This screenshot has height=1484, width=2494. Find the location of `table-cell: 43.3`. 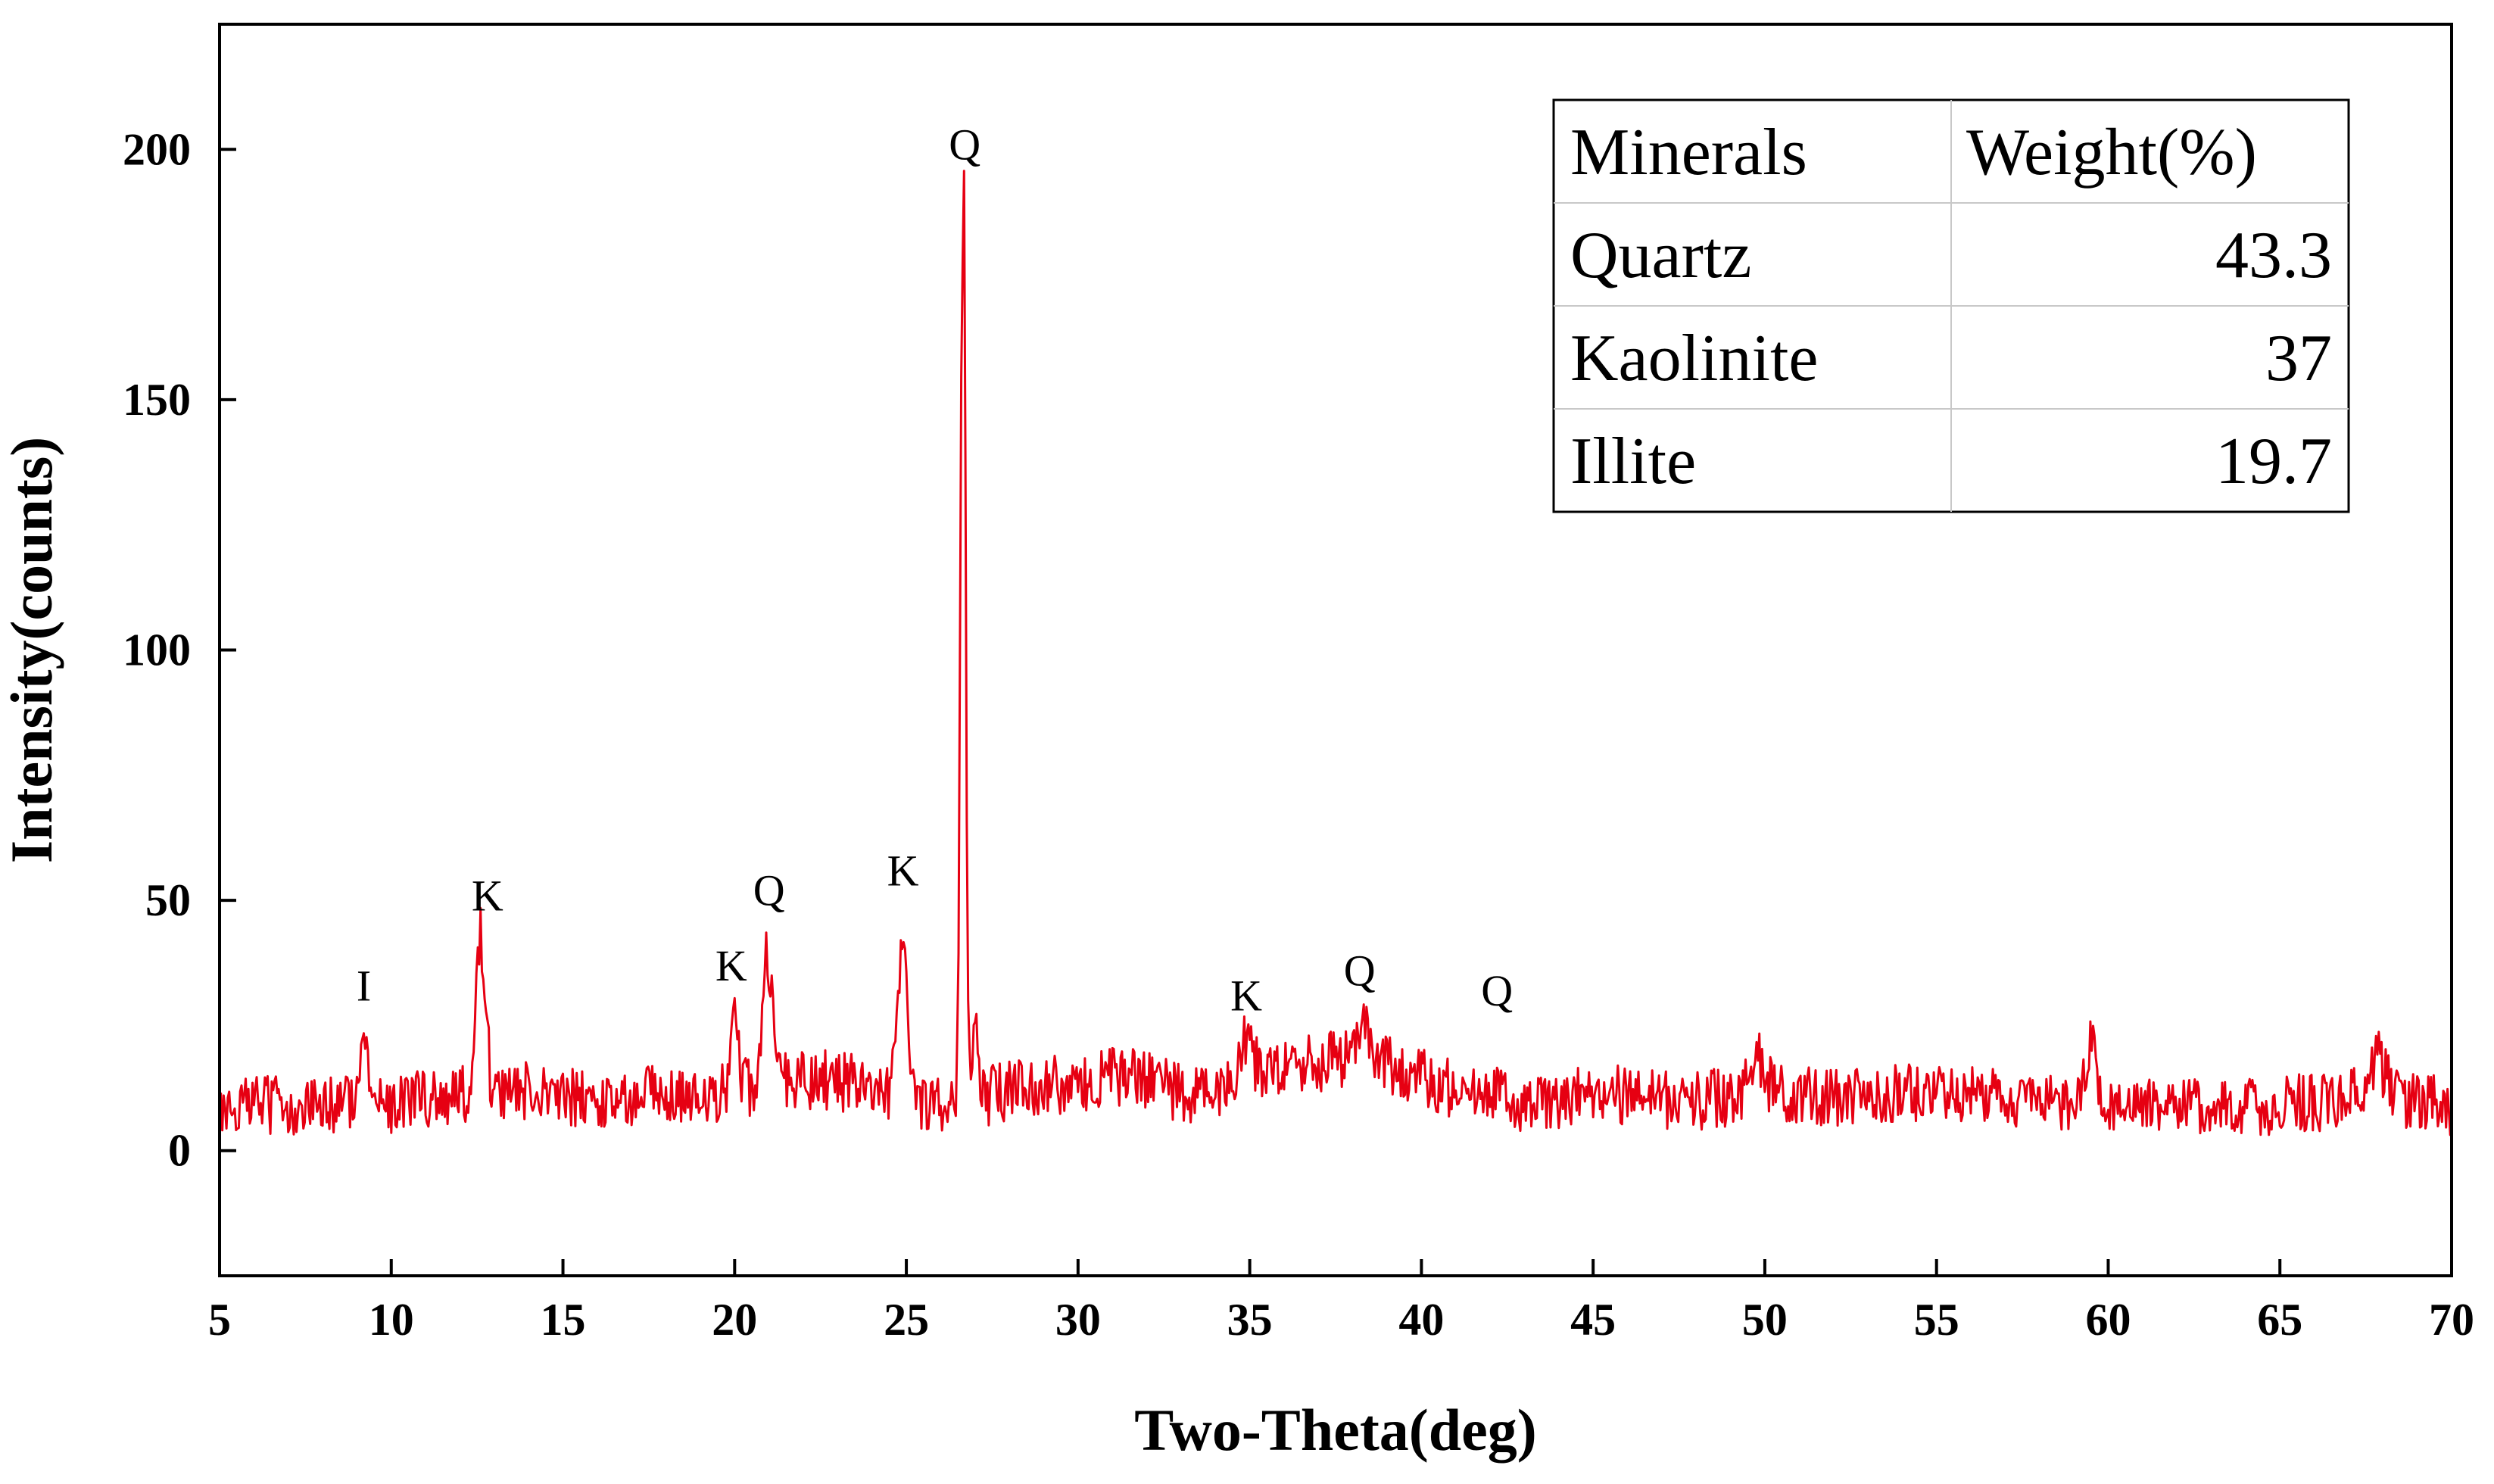

table-cell: 43.3 is located at coordinates (2273, 255).